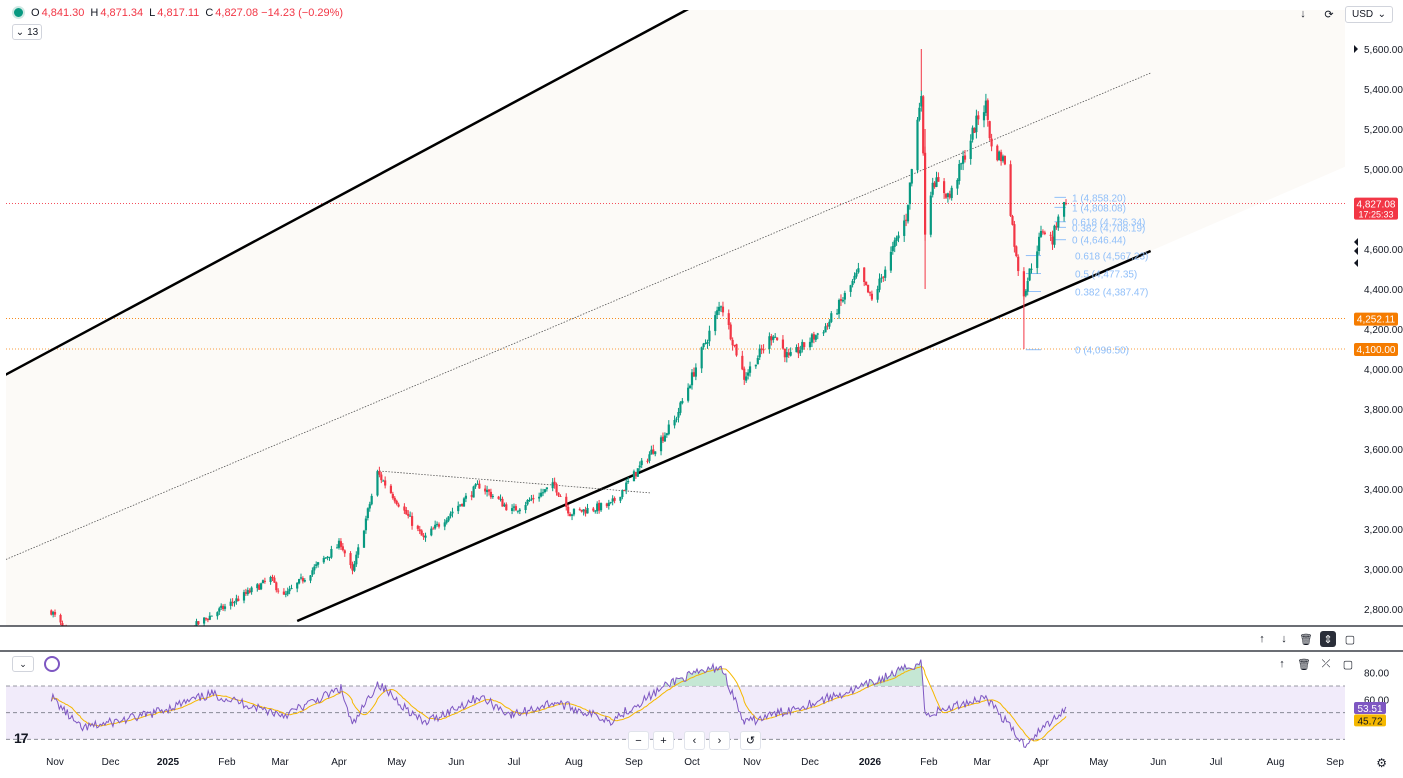 This screenshot has width=1403, height=778. What do you see at coordinates (1216, 762) in the screenshot?
I see `x-axis-tick: Jul` at bounding box center [1216, 762].